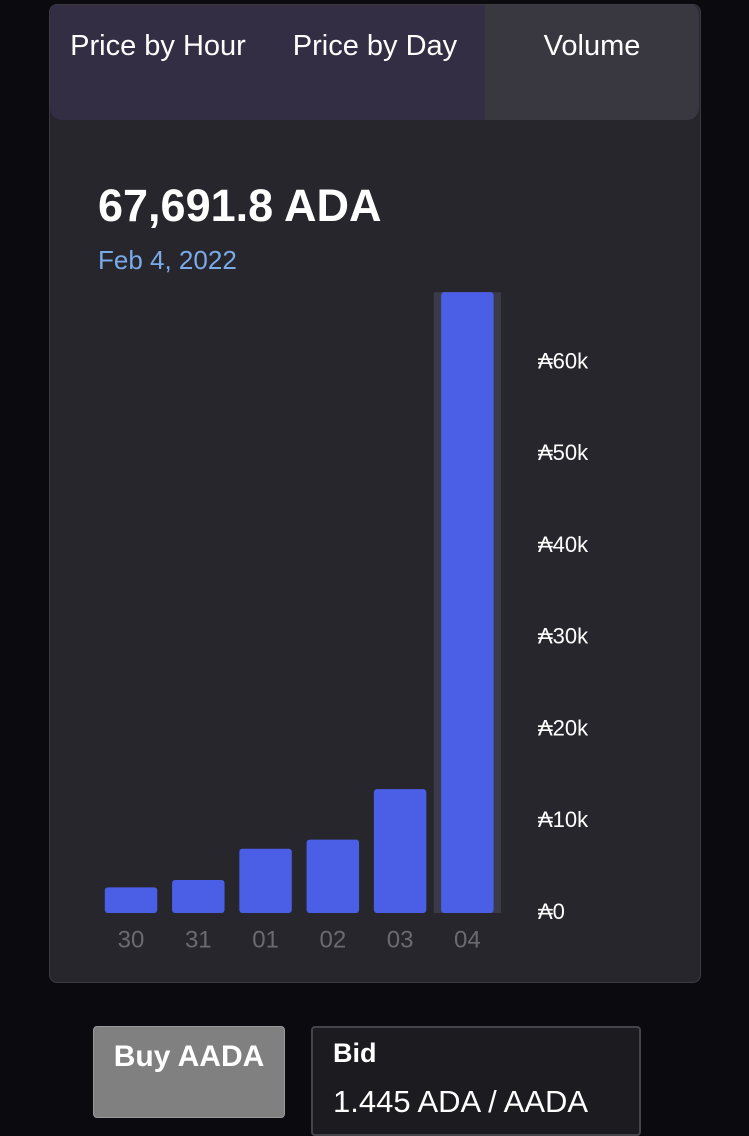 The height and width of the screenshot is (1136, 749). I want to click on y-tick-label: ₳30k, so click(563, 636).